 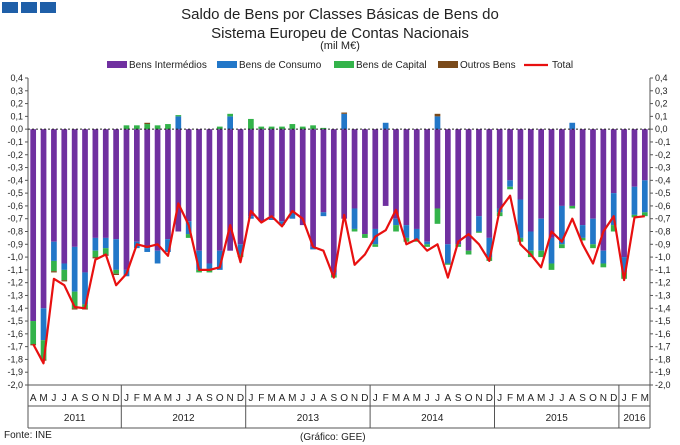 I want to click on legend-label: Bens Intermédios, so click(x=168, y=65).